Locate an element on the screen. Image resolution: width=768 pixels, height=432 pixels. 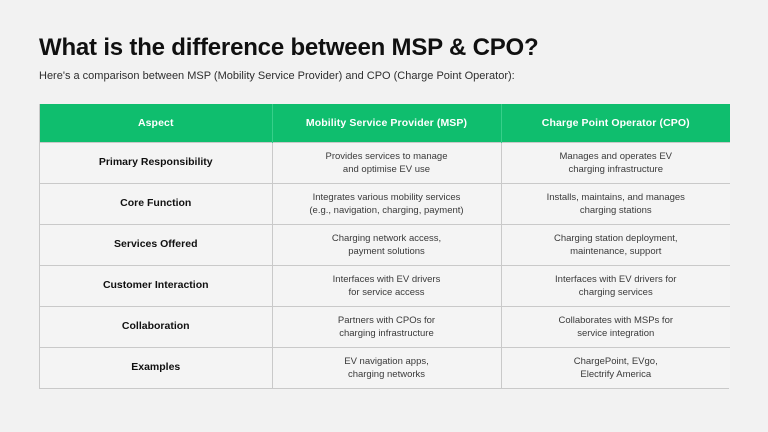
cell-aspect: Customer Interaction is located at coordinates (156, 285).